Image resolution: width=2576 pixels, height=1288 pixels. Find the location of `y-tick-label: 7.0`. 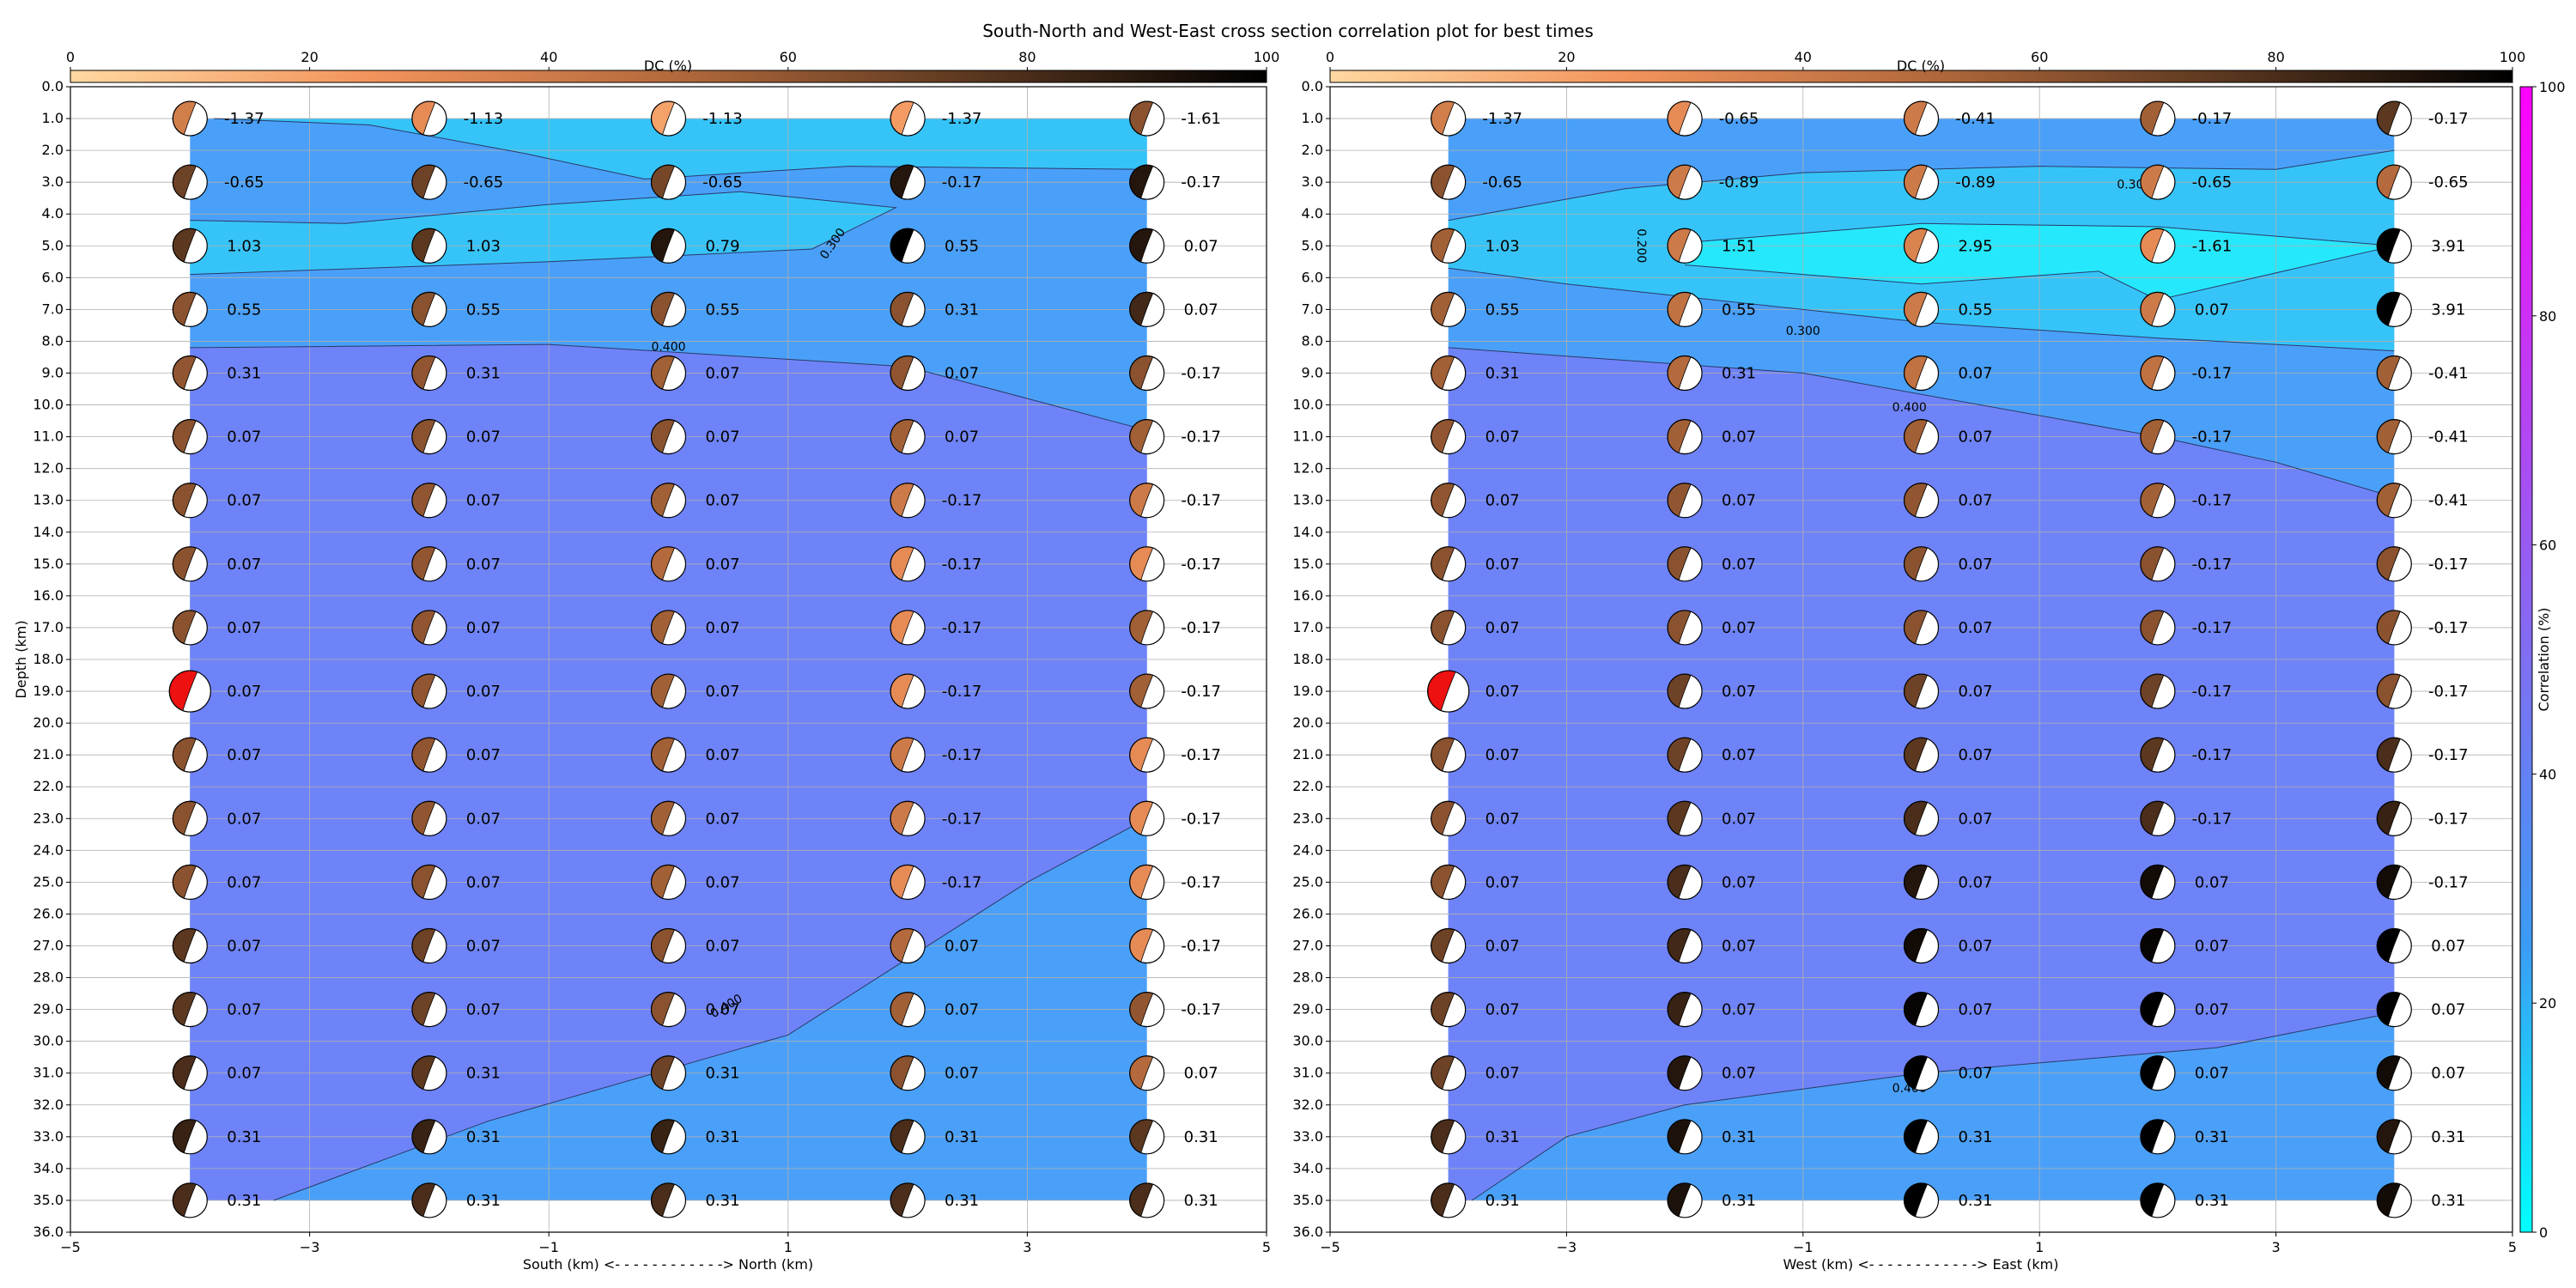

y-tick-label: 7.0 is located at coordinates (1312, 309).